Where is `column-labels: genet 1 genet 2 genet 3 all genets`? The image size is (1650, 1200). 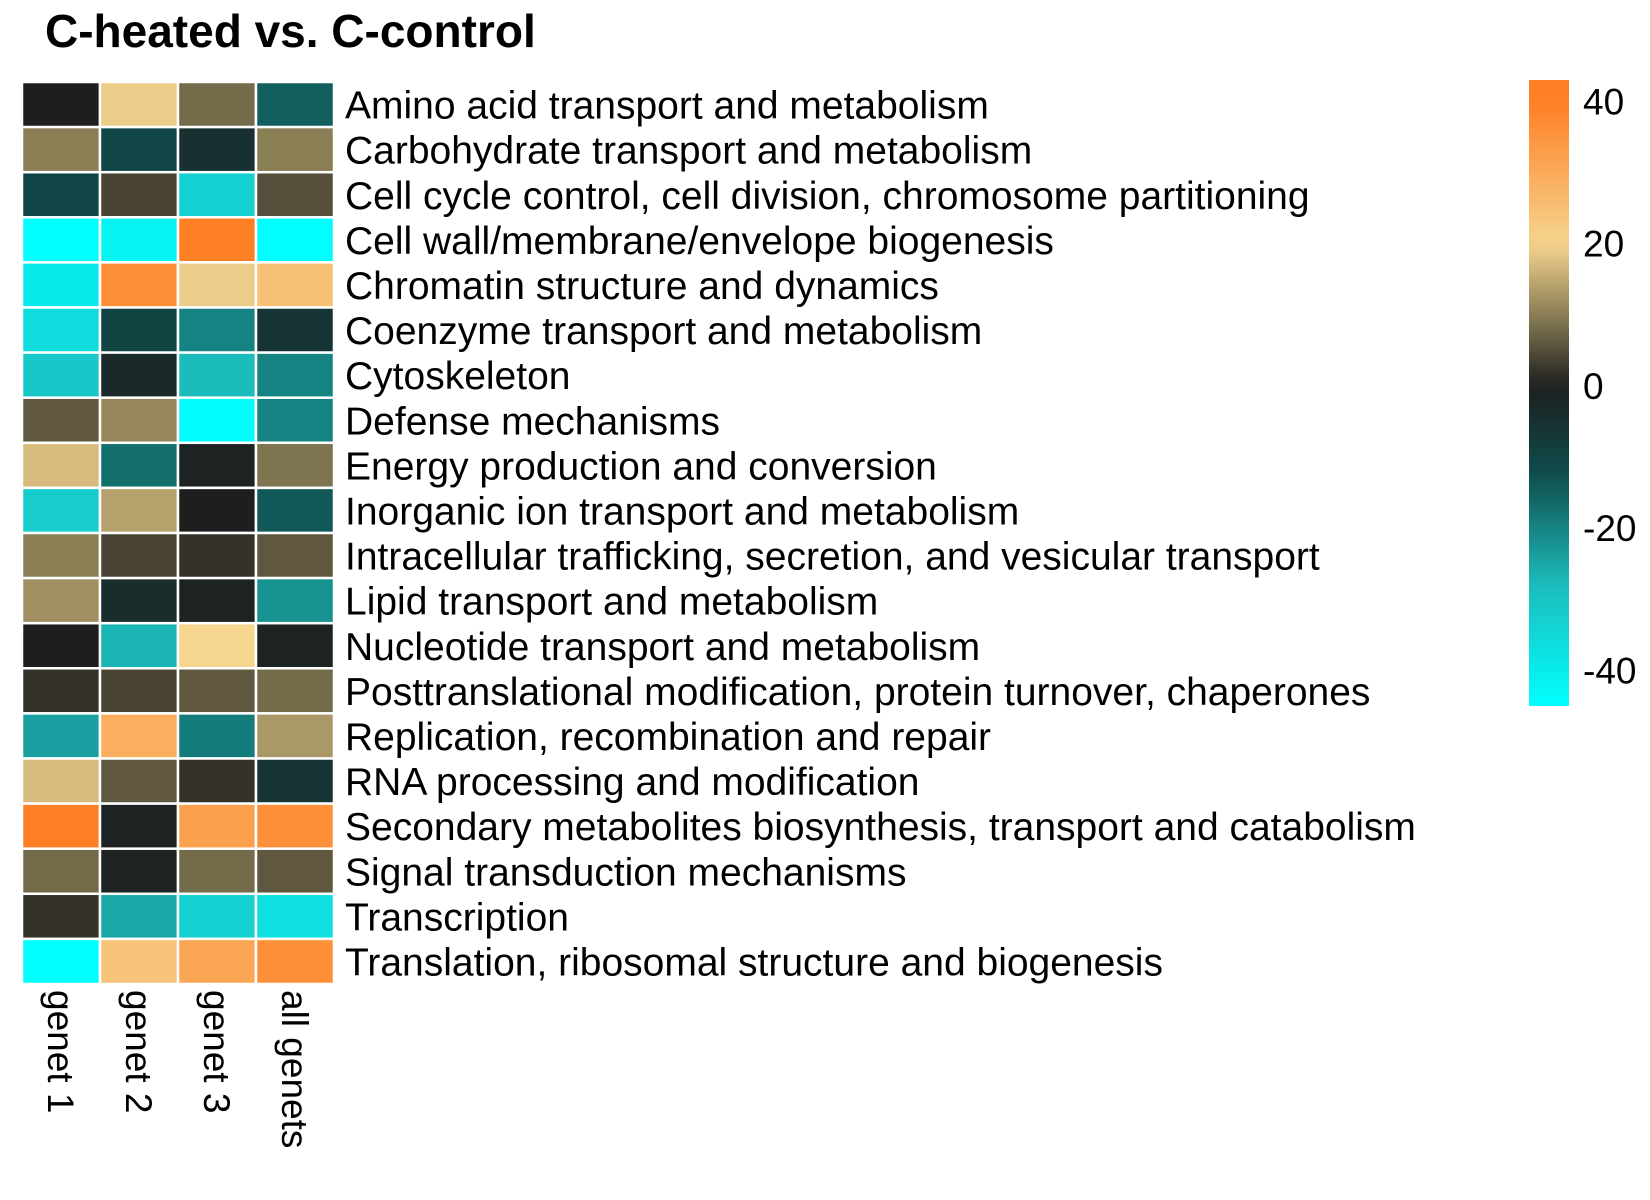
column-labels: genet 1 genet 2 genet 3 all genets is located at coordinates (177, 1069).